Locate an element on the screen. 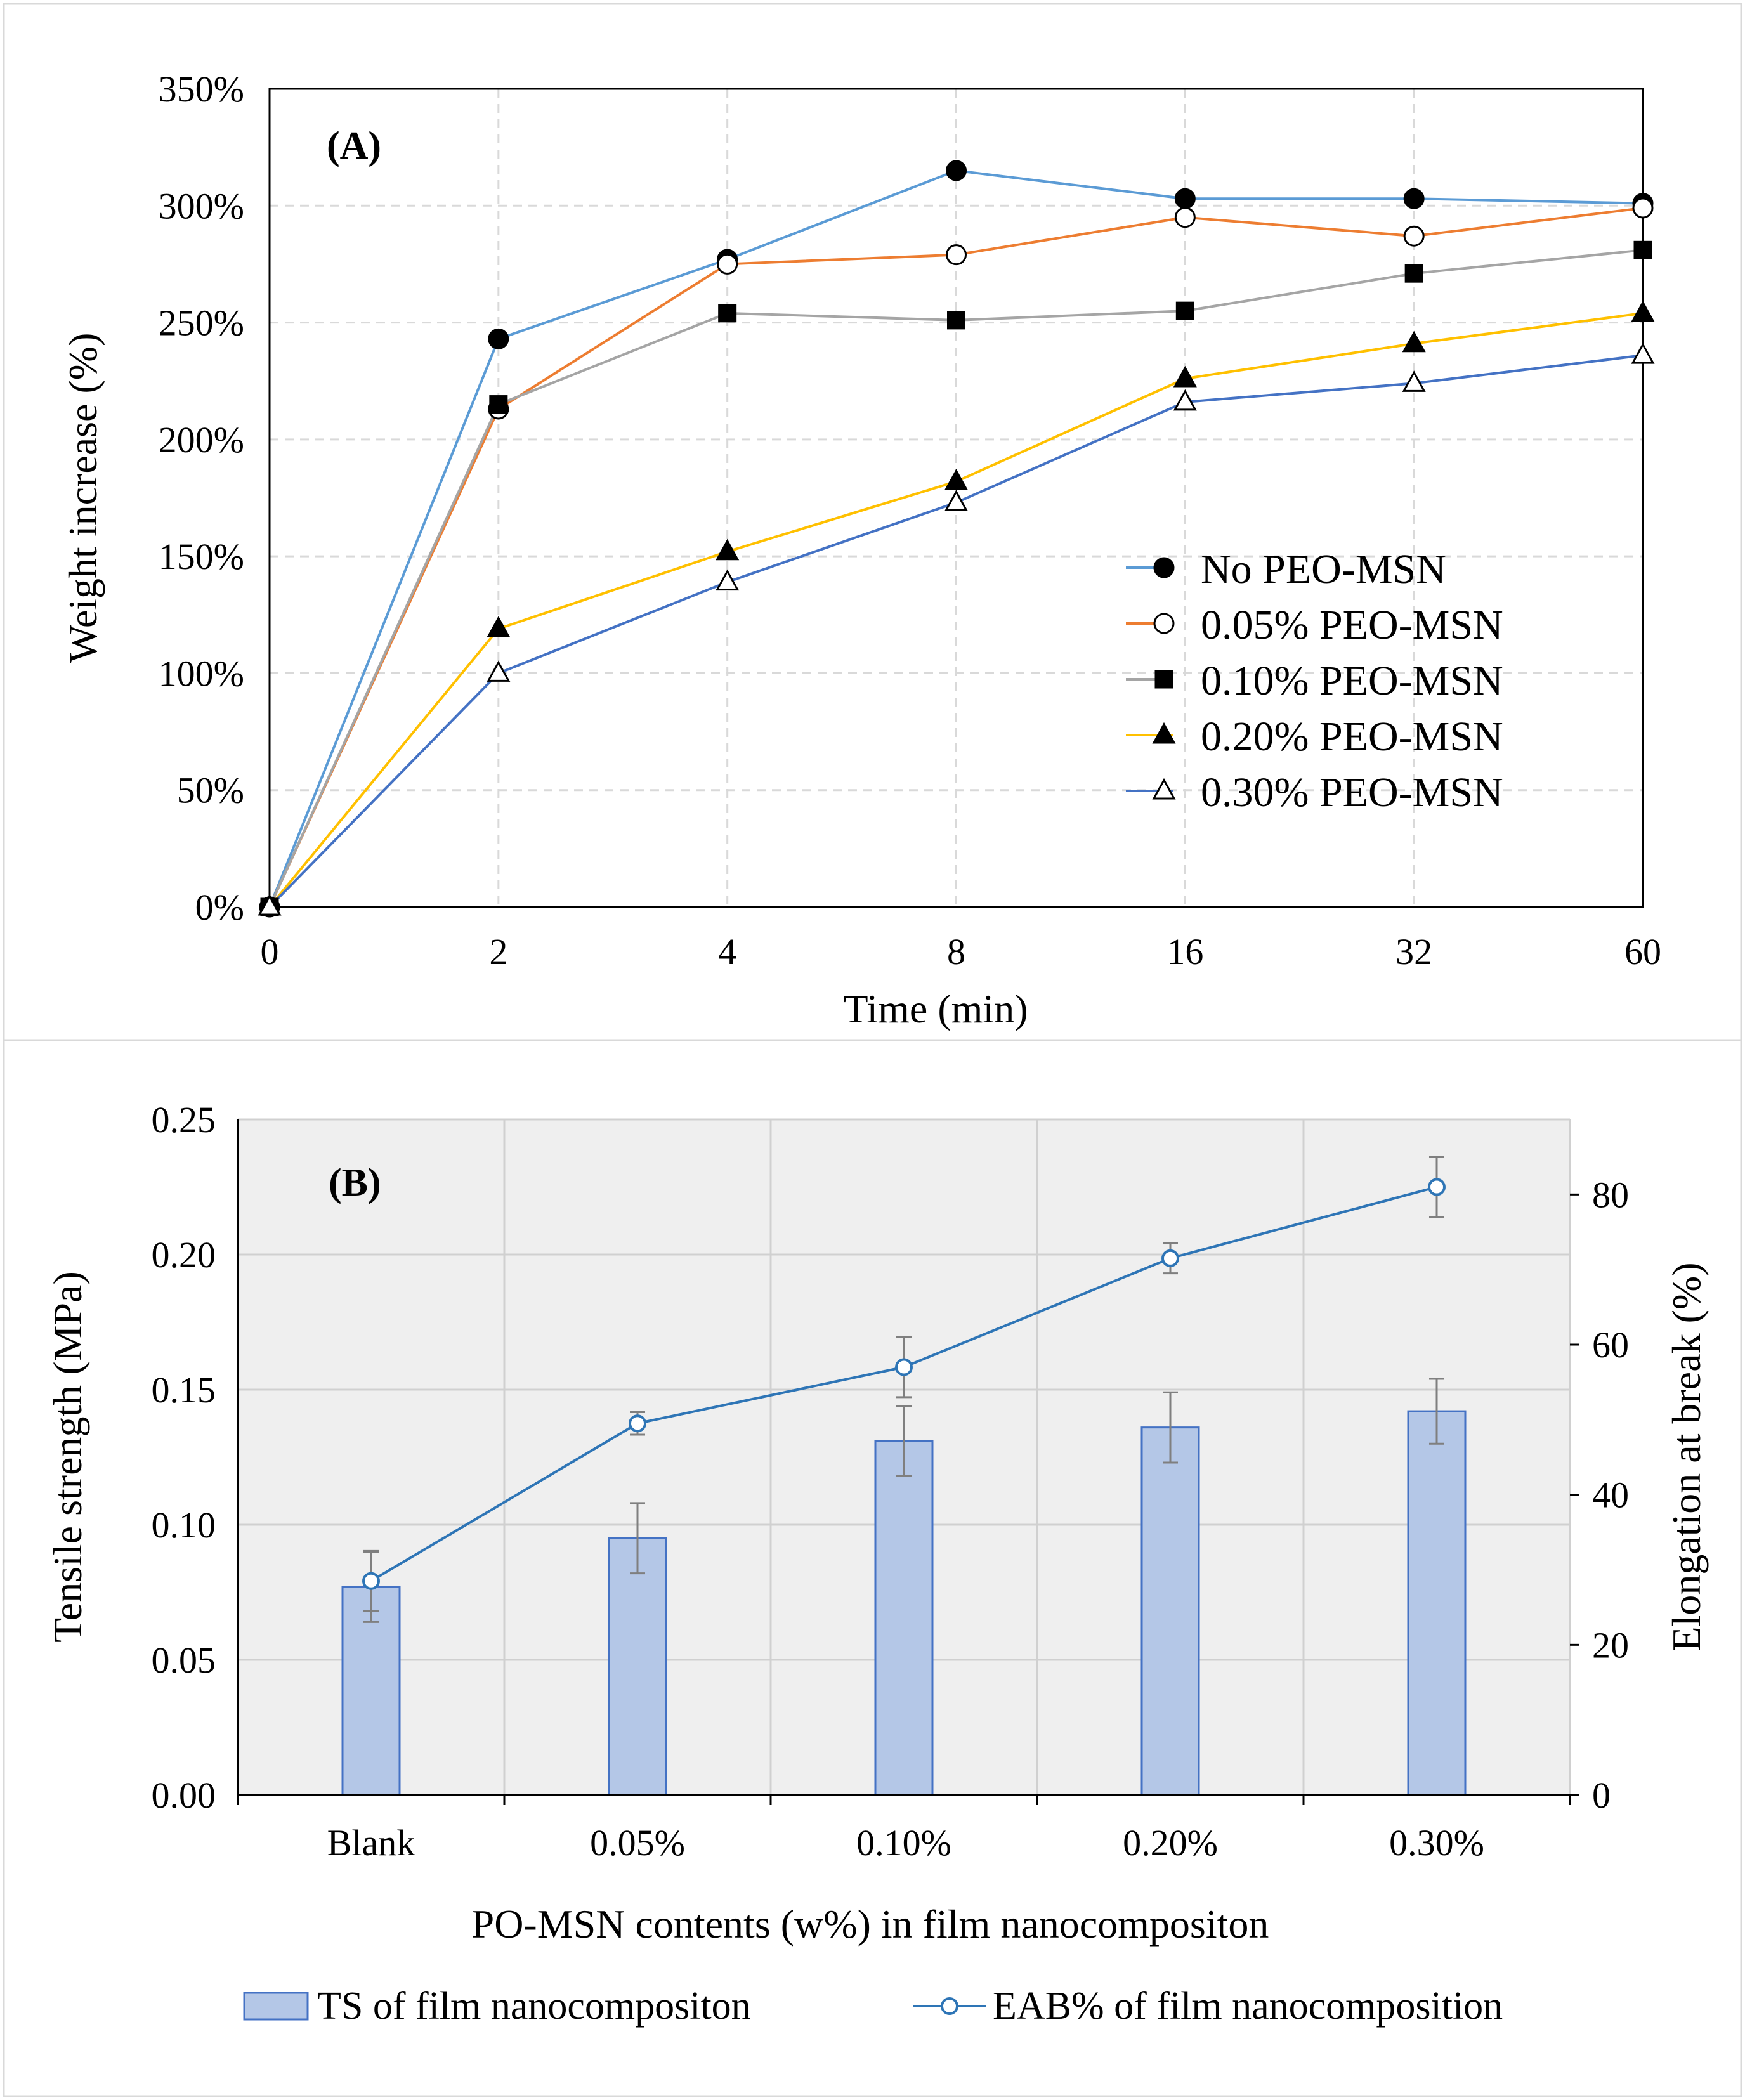  legend-entry-label: 0.10% PEO-MSN is located at coordinates (1352, 681).